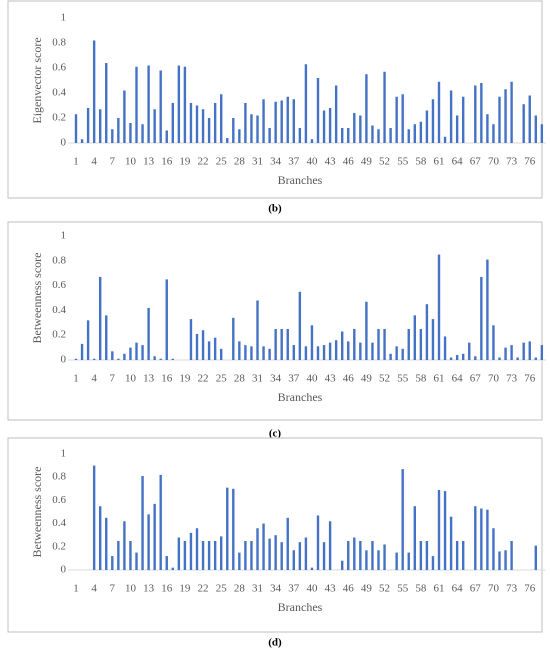 The width and height of the screenshot is (550, 651). What do you see at coordinates (257, 162) in the screenshot?
I see `x-tick-label: 31` at bounding box center [257, 162].